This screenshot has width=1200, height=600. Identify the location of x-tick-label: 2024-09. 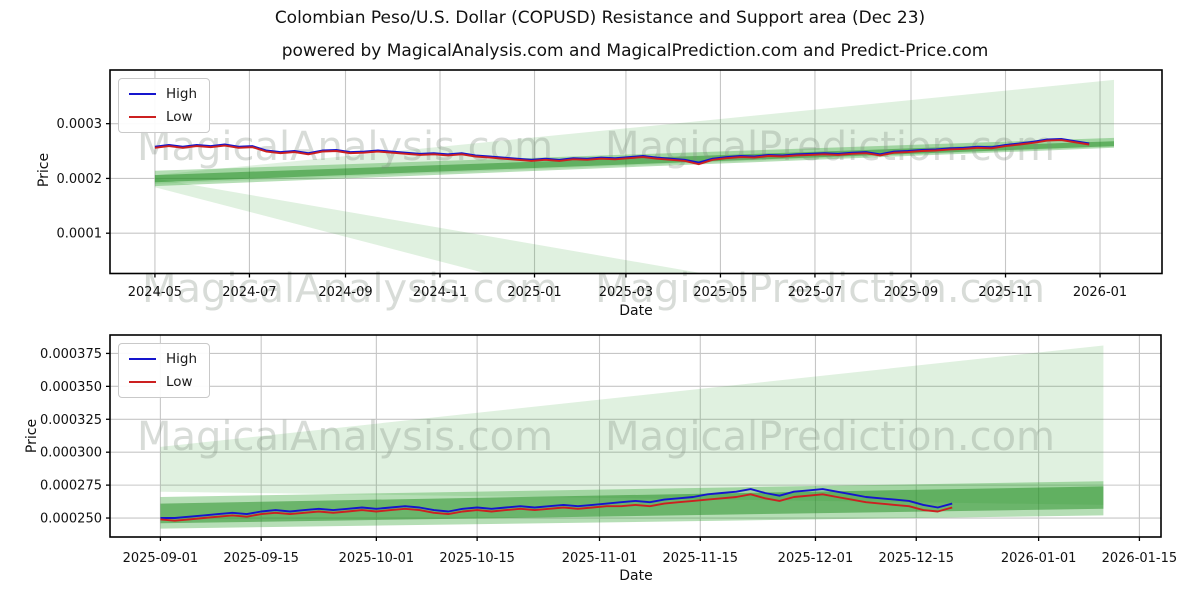
(345, 292).